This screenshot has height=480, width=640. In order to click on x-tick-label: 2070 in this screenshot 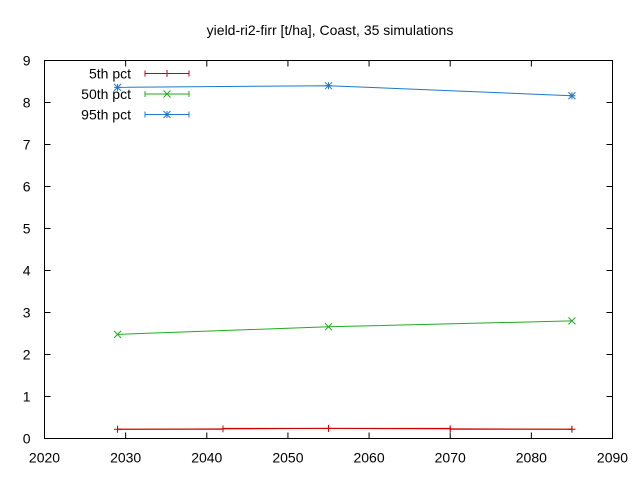, I will do `click(450, 458)`.